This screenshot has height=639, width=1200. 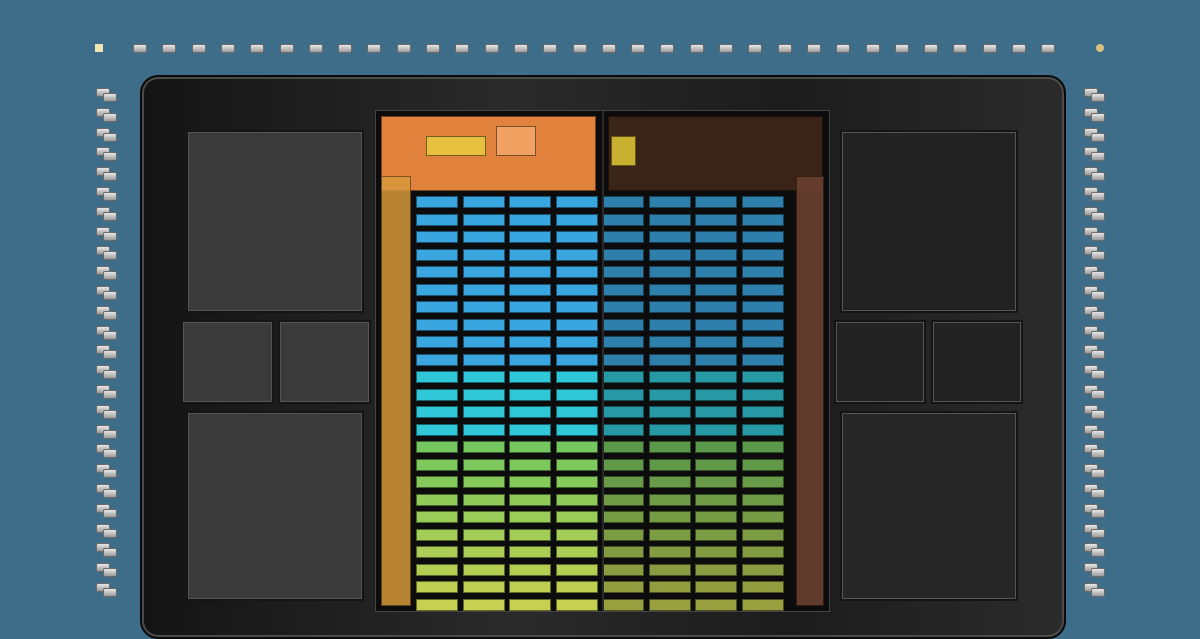 What do you see at coordinates (396, 391) in the screenshot?
I see `side-logic-left` at bounding box center [396, 391].